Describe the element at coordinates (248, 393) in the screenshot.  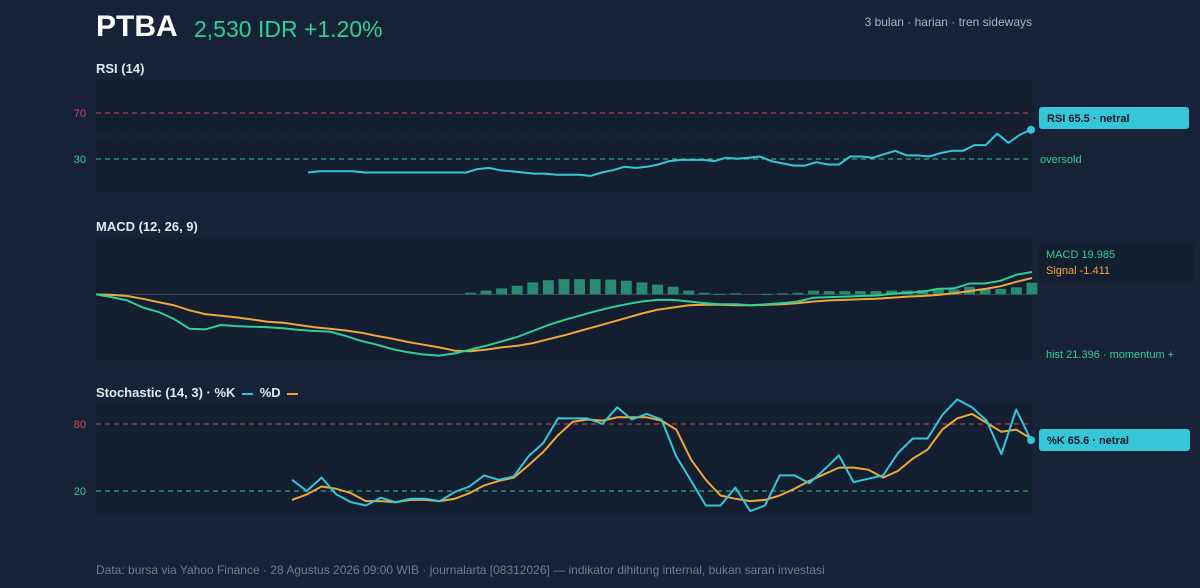
I see `k-swatch` at that location.